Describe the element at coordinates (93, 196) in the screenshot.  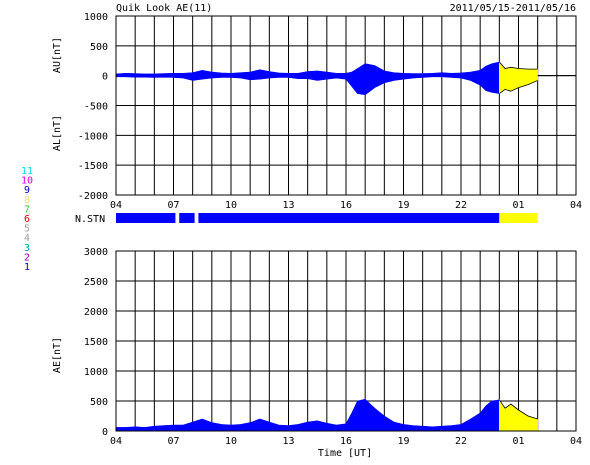
I see `y-tick-label: -2000` at that location.